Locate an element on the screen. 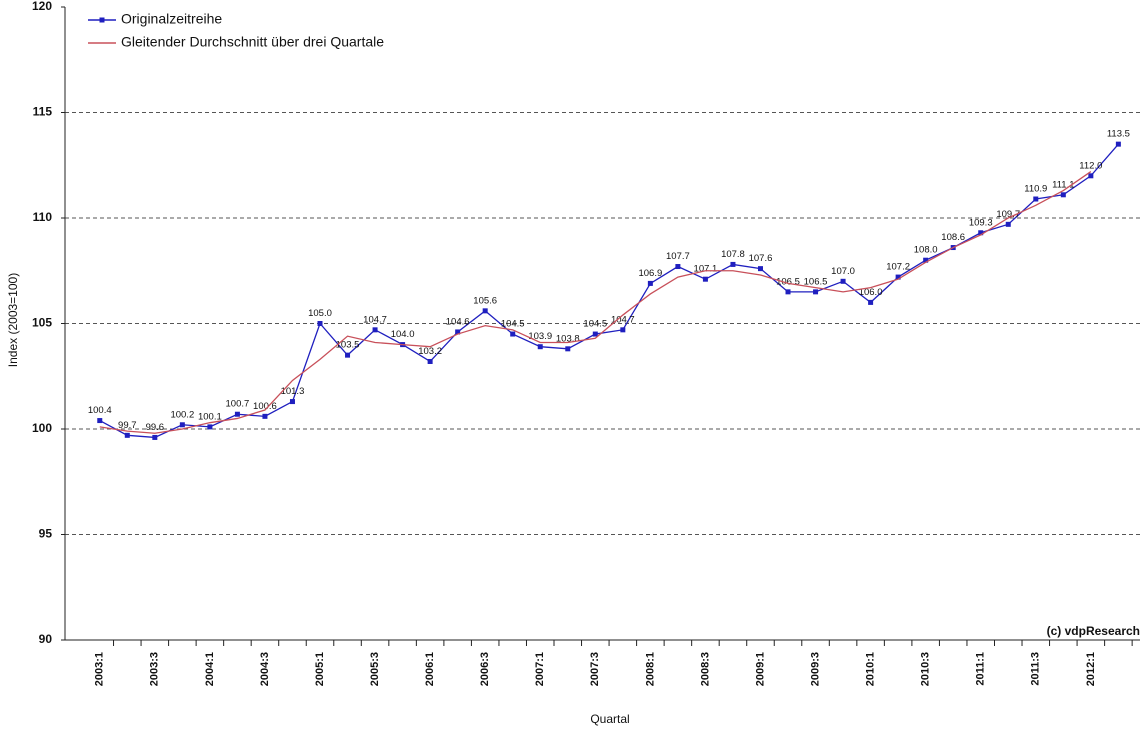 This screenshot has width=1148, height=733. x-tick-label: 2004:1 is located at coordinates (210, 669).